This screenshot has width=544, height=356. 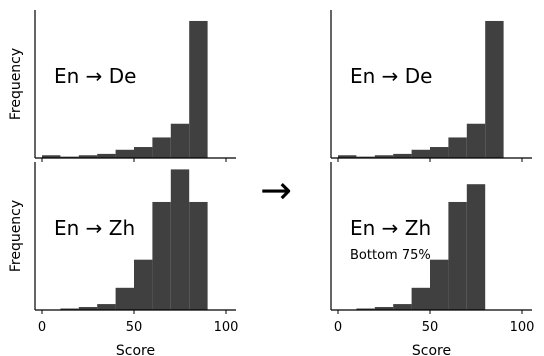 I want to click on panel-3-x-tick-label: 100, so click(x=226, y=327).